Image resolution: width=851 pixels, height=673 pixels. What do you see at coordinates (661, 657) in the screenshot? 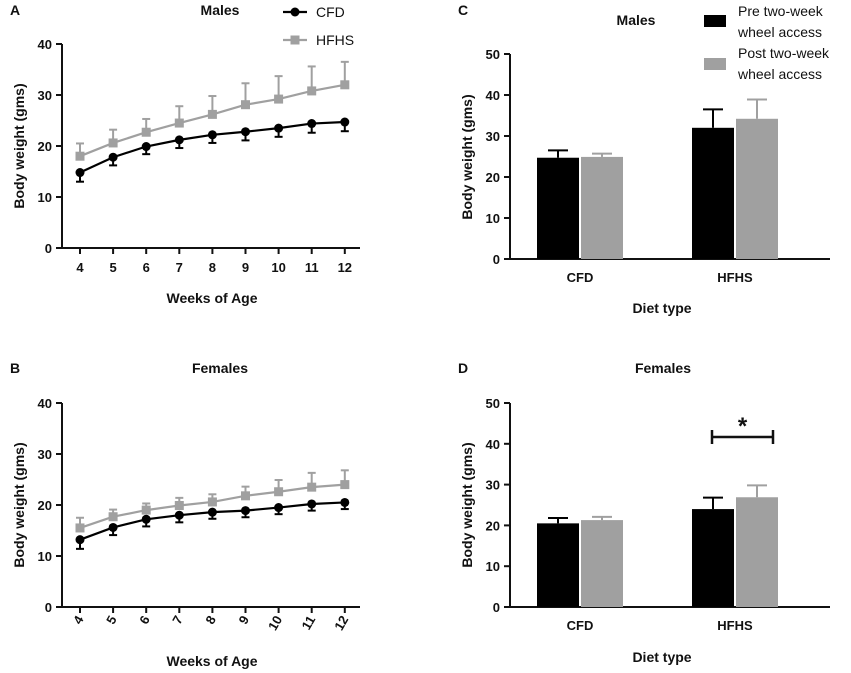
I see `x-axis-label: Diet type` at bounding box center [661, 657].